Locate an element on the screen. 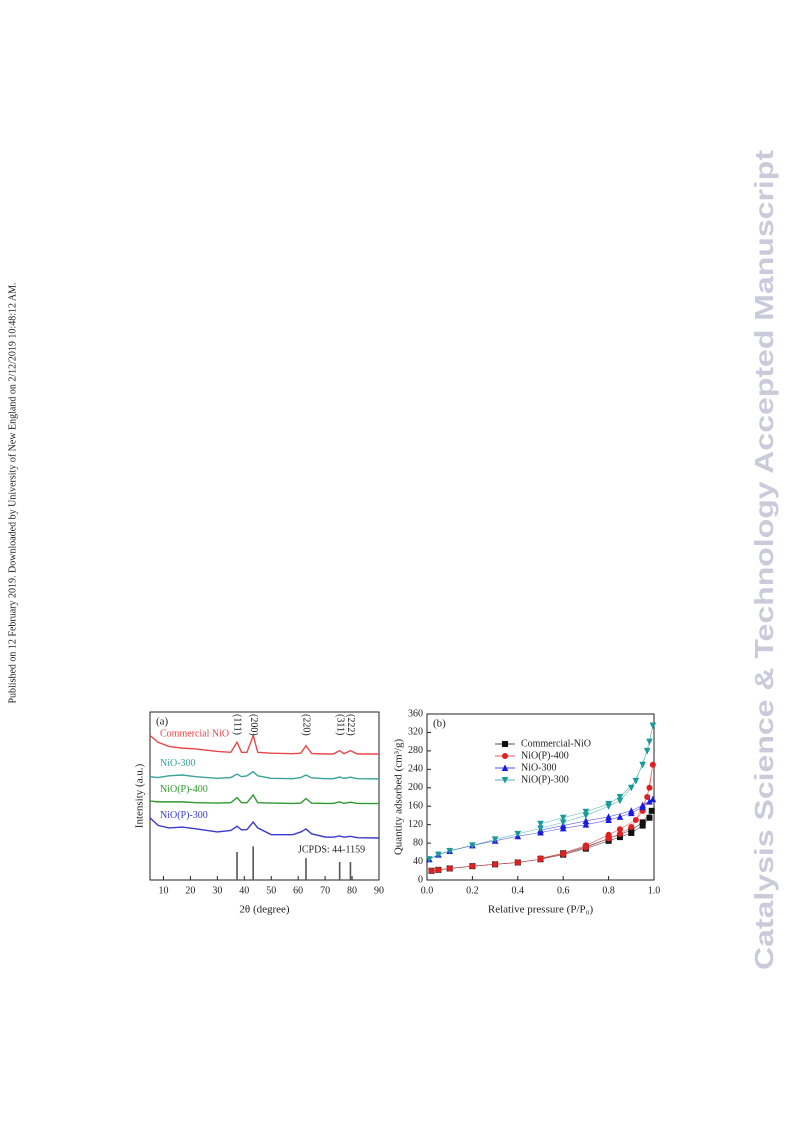 The width and height of the screenshot is (793, 1121). y-tick-label: 320 is located at coordinates (415, 732).